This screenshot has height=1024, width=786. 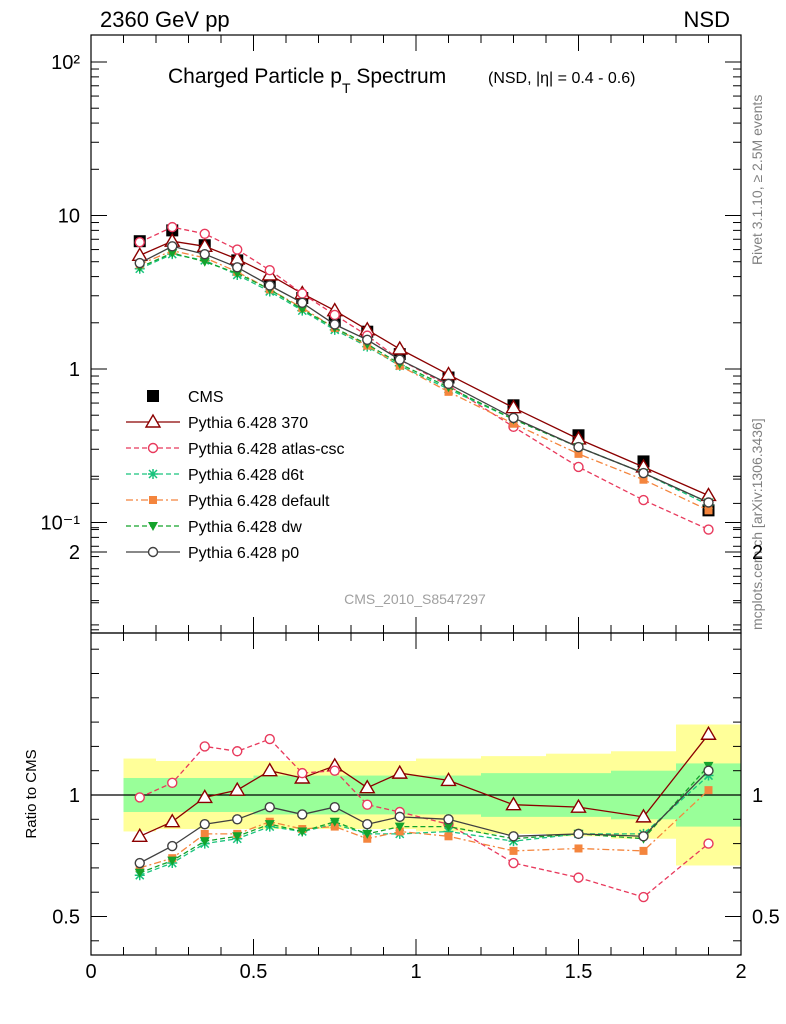 I want to click on ratio-ytick-label: 0.5, so click(x=66, y=918).